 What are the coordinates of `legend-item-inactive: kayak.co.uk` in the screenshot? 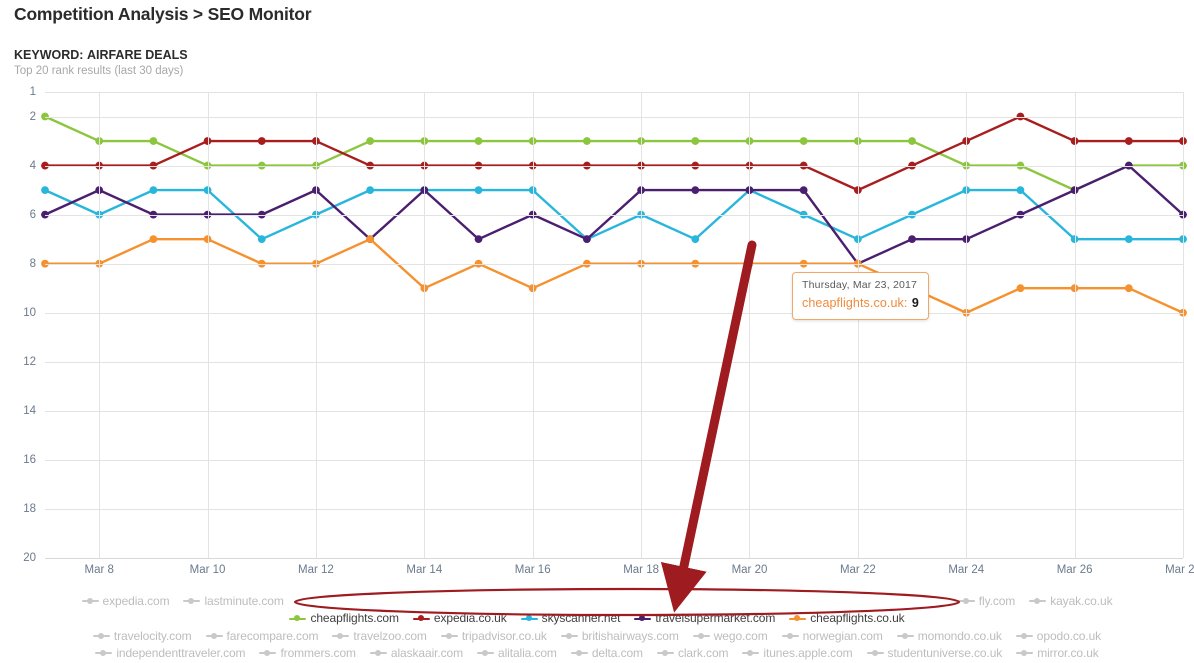 It's located at (1071, 600).